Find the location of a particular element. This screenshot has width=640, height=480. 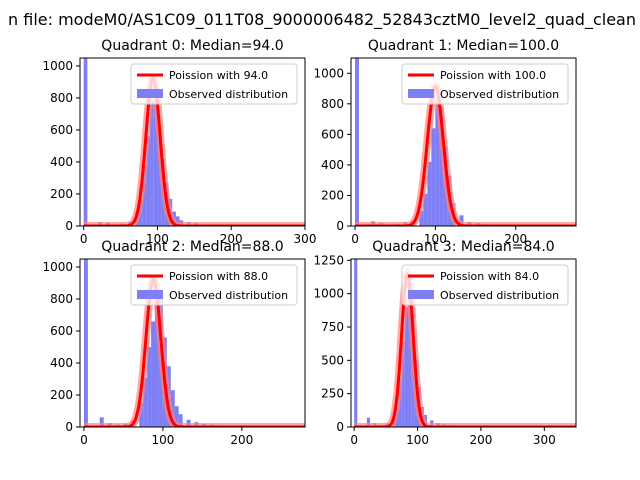

legend: Poission with 100.0 Observed distribution is located at coordinates (485, 84).